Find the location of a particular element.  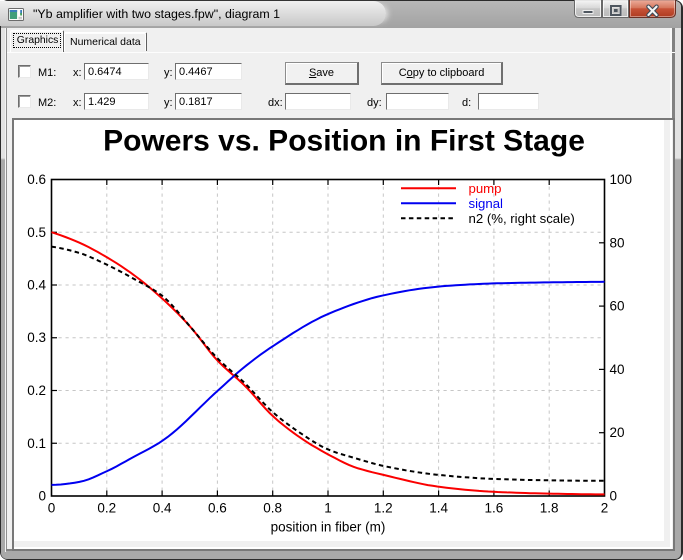

svg-text: 1.4 is located at coordinates (438, 508).